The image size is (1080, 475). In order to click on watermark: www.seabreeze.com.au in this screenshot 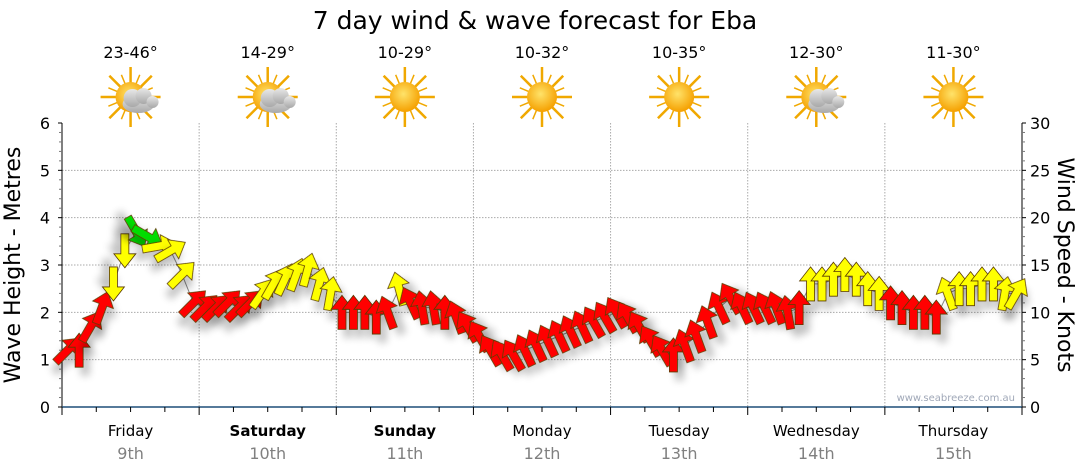, I will do `click(956, 398)`.